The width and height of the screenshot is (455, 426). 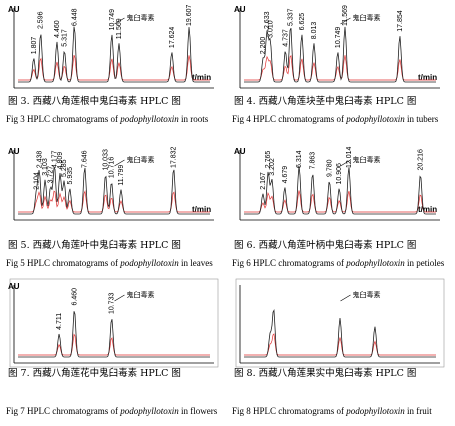 What do you see at coordinates (289, 263) in the screenshot?
I see `caption-part: Fig 6 HPLC chromatograms of` at bounding box center [289, 263].